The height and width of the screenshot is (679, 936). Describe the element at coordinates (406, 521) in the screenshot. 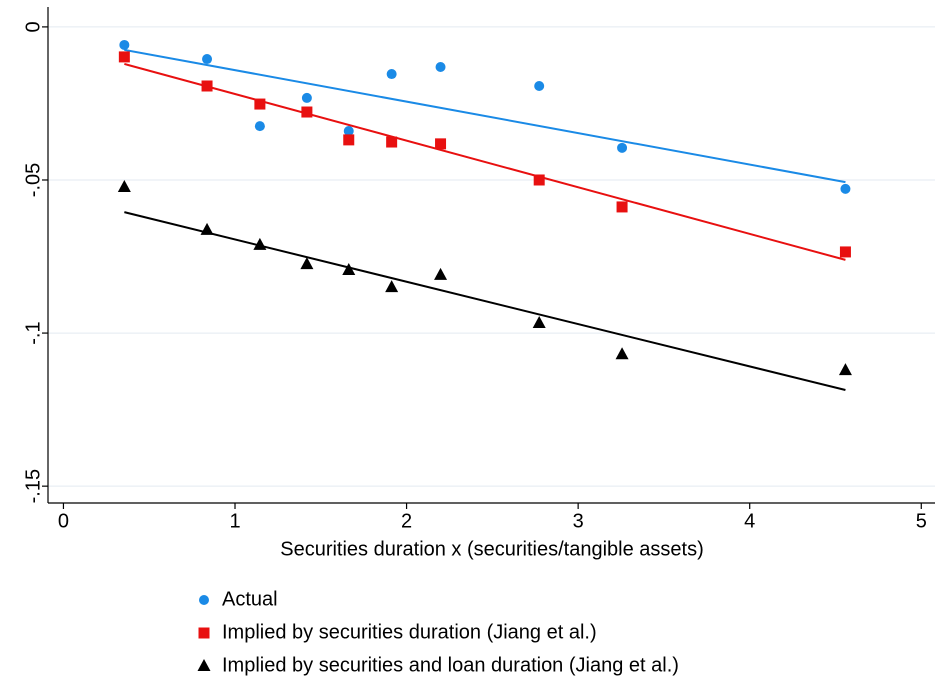

I see `x-tick-label: 2` at that location.